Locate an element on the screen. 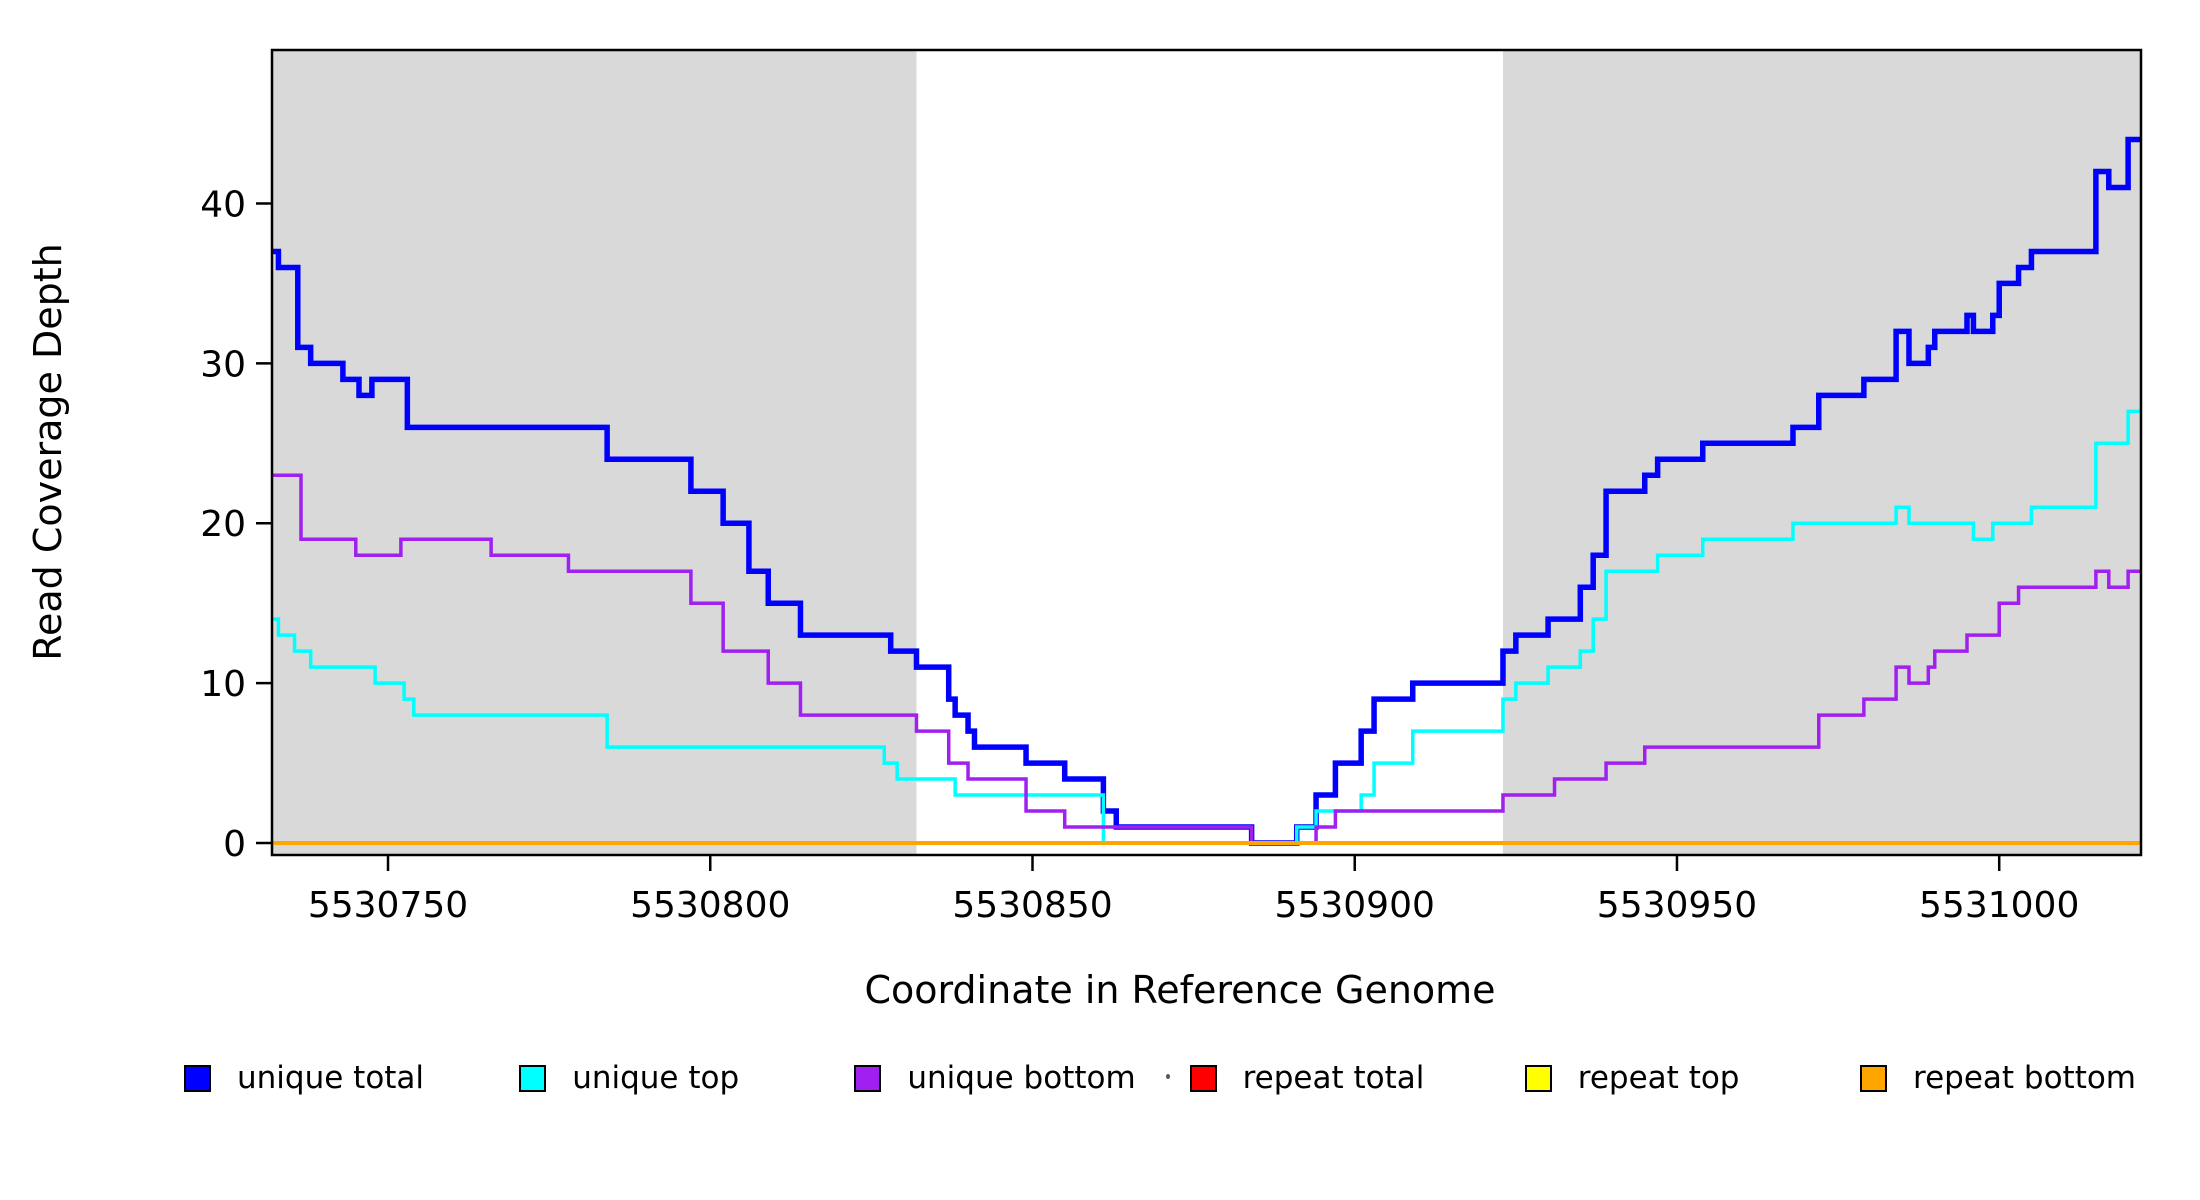 This screenshot has height=1200, width=2200. unique-total-swatch-icon is located at coordinates (197, 1078).